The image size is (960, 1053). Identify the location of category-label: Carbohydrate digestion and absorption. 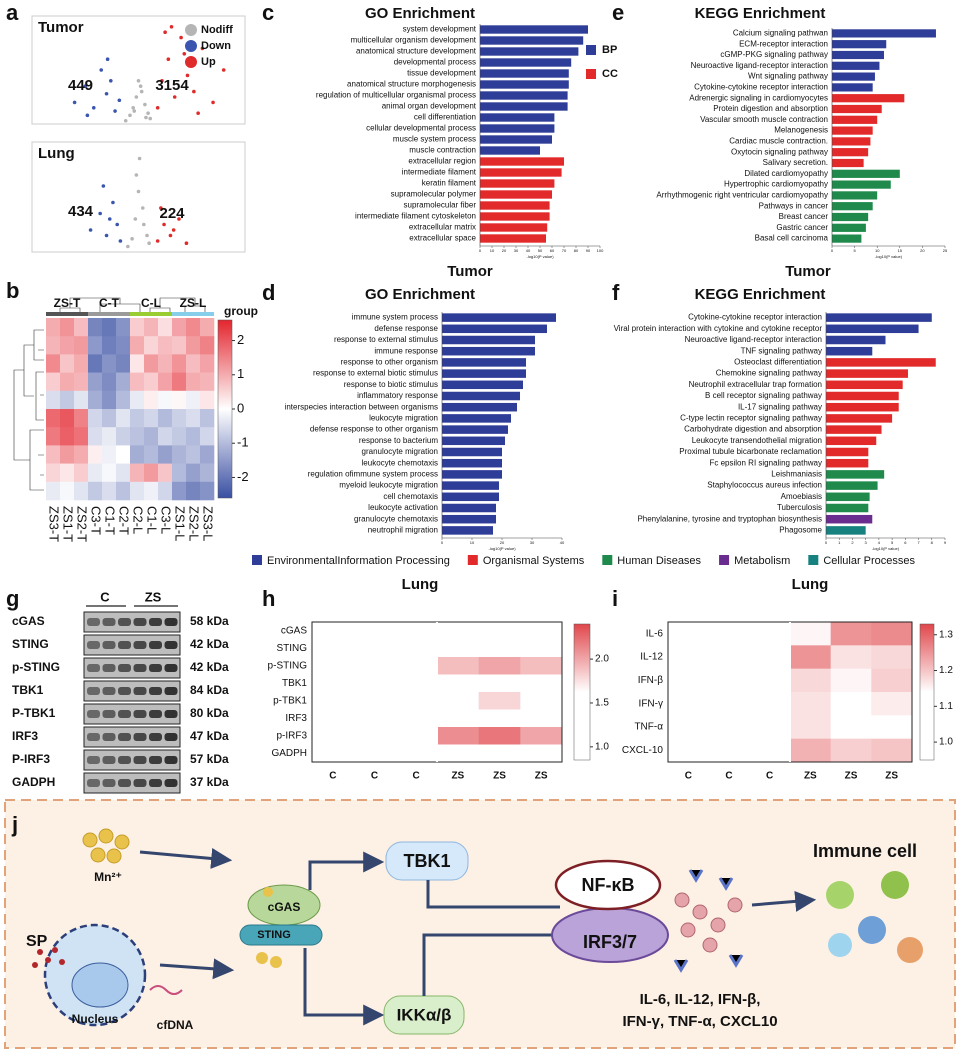
(753, 429).